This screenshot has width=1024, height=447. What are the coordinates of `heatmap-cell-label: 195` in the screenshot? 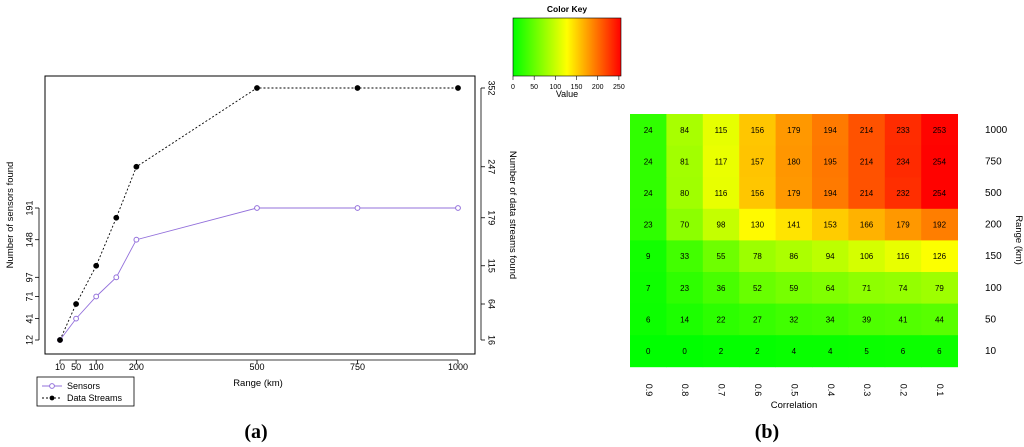 It's located at (831, 161).